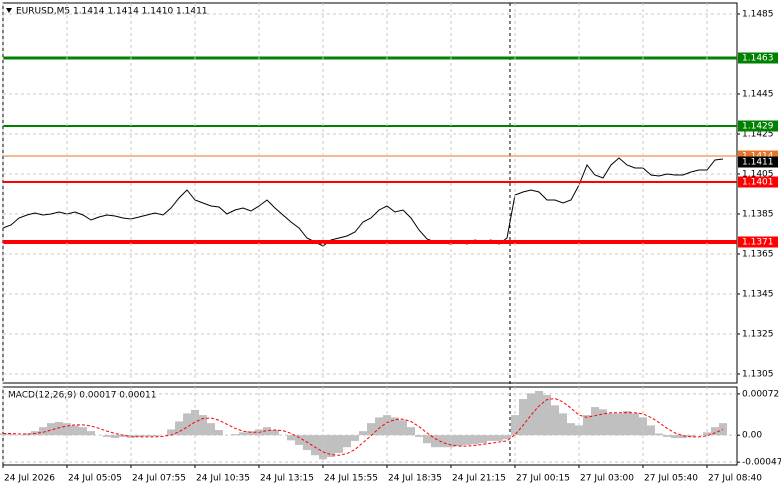  Describe the element at coordinates (758, 335) in the screenshot. I see `y-tick-label: 1.1325` at that location.